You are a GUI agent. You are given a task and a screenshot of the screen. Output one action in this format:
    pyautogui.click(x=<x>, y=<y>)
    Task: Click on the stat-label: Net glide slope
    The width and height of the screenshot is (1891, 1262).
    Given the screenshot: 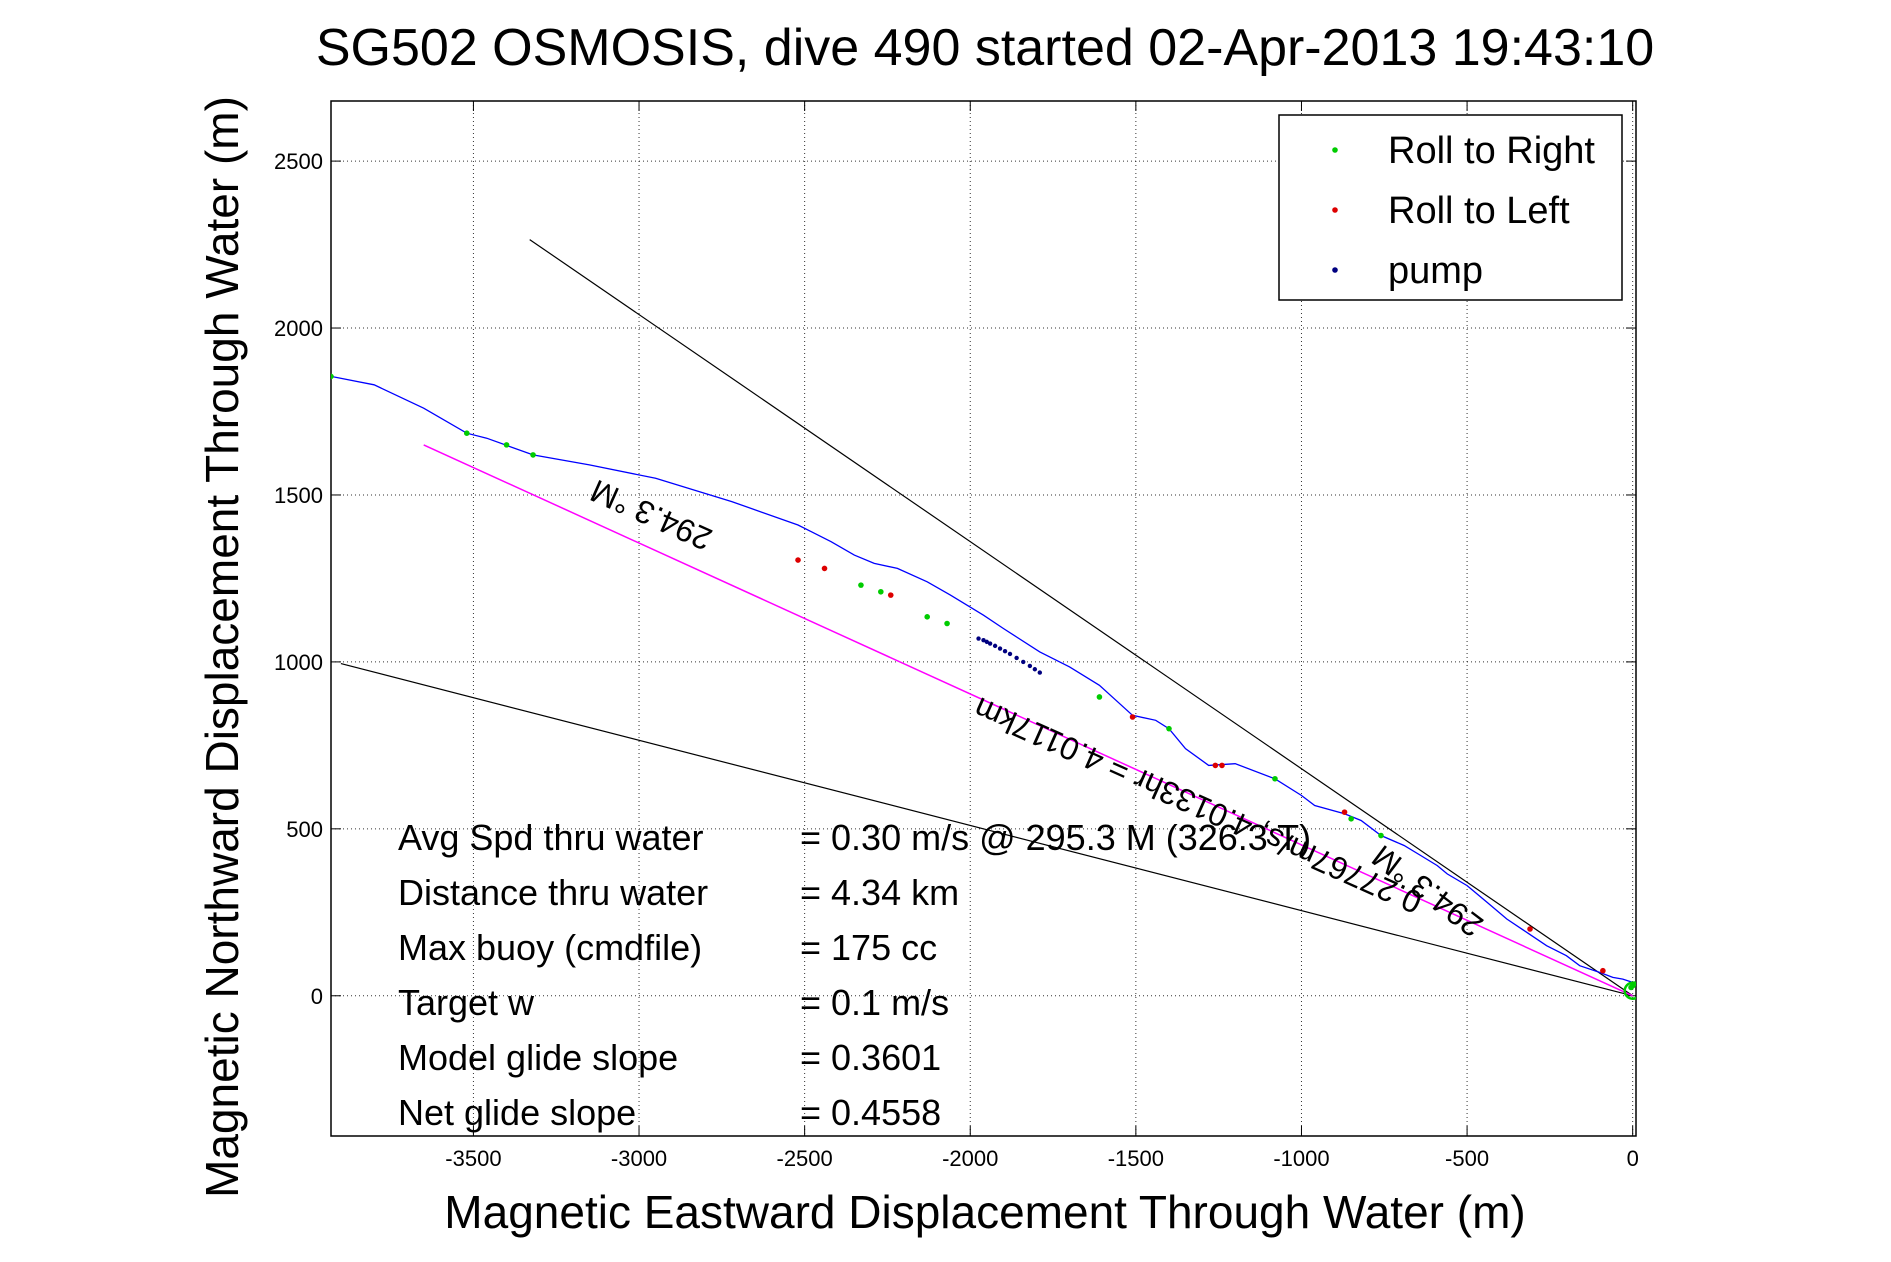 What is the action you would take?
    pyautogui.click(x=517, y=1112)
    